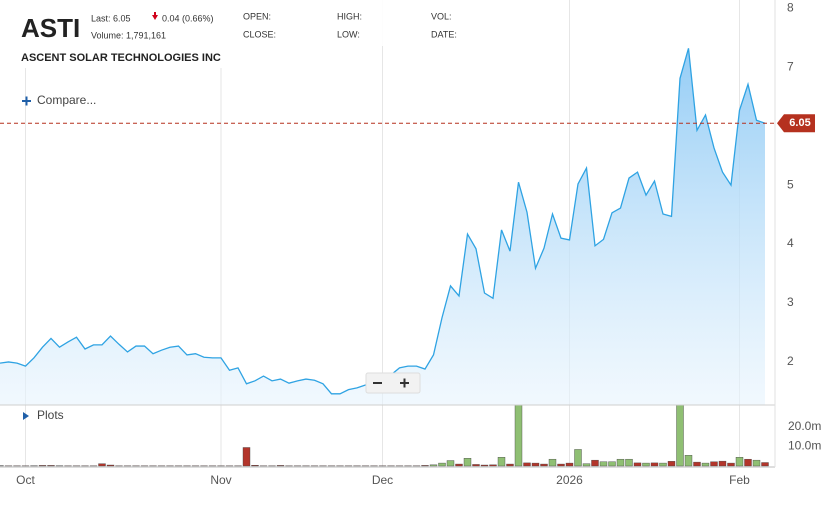 This screenshot has width=835, height=507. I want to click on volume-series, so click(384, 436).